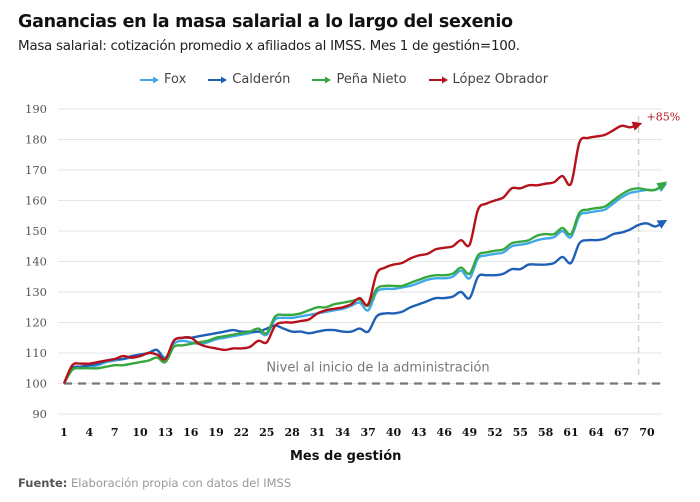 Image resolution: width=700 pixels, height=502 pixels. I want to click on baseline-label: Nivel al inicio de la administración, so click(377, 368).